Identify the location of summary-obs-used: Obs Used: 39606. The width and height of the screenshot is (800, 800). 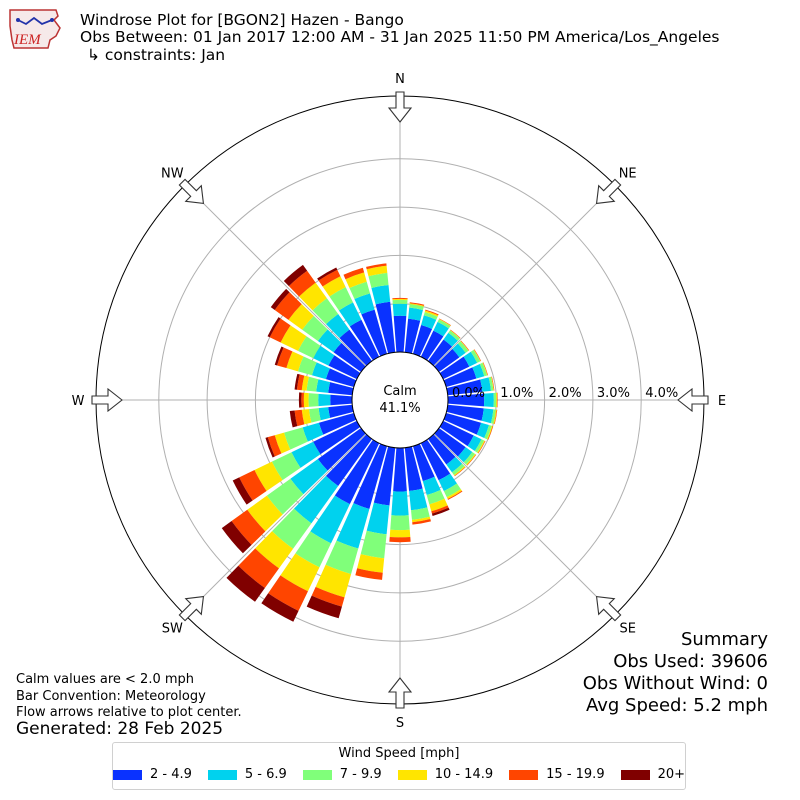
(690, 661).